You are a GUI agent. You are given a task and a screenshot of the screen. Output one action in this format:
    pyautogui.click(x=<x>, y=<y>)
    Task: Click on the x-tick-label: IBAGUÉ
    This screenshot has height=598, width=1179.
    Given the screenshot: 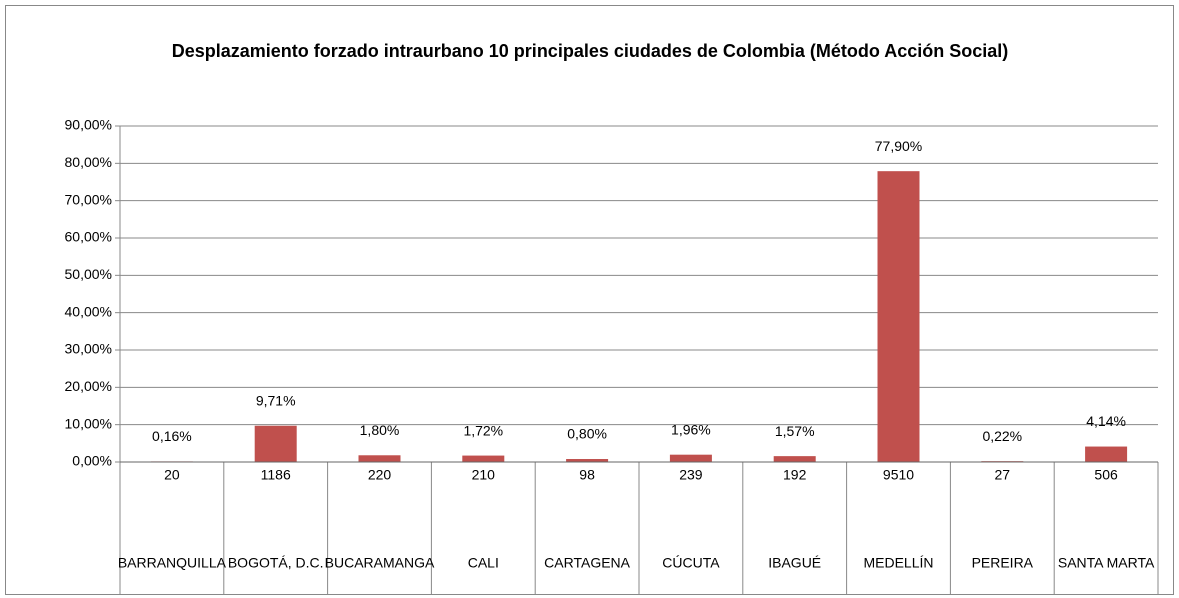 What is the action you would take?
    pyautogui.click(x=794, y=563)
    